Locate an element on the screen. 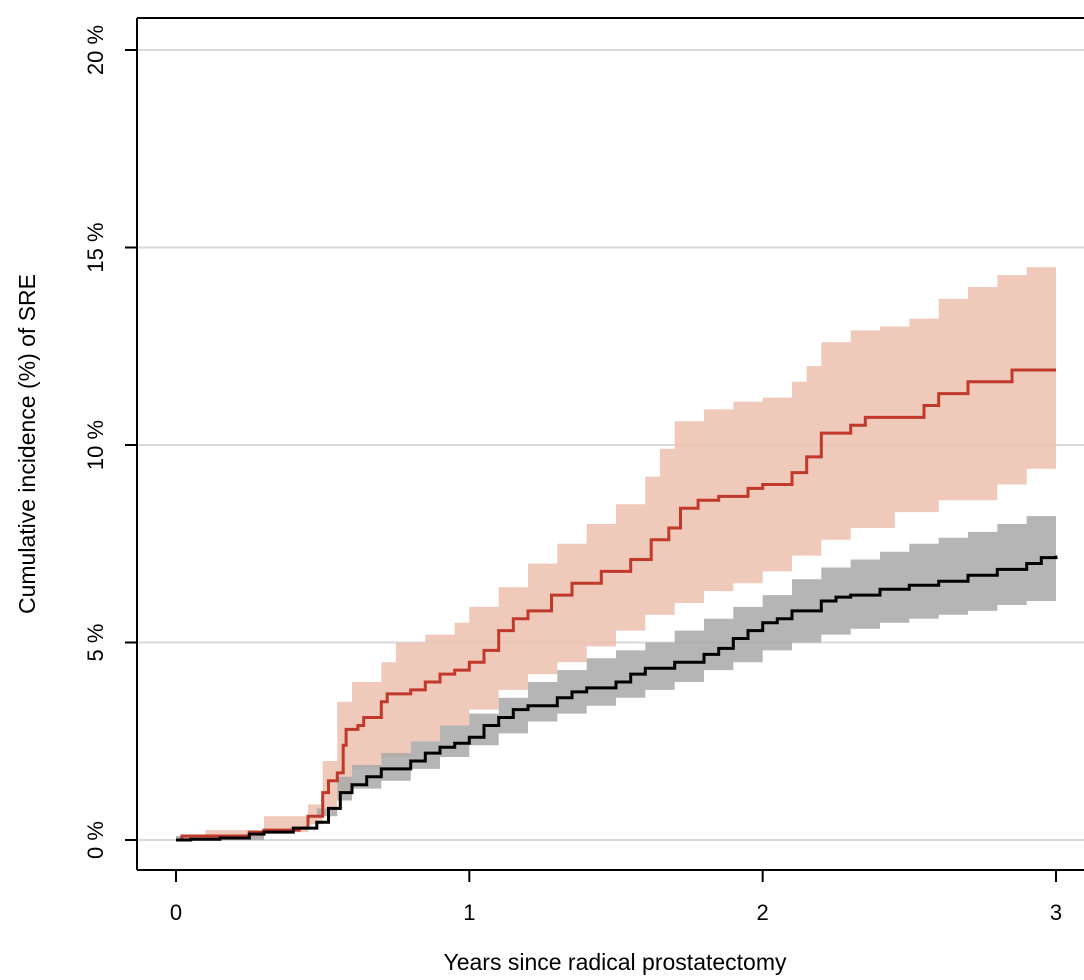 The image size is (1084, 980). x-tick-label-3: 3 is located at coordinates (1056, 912).